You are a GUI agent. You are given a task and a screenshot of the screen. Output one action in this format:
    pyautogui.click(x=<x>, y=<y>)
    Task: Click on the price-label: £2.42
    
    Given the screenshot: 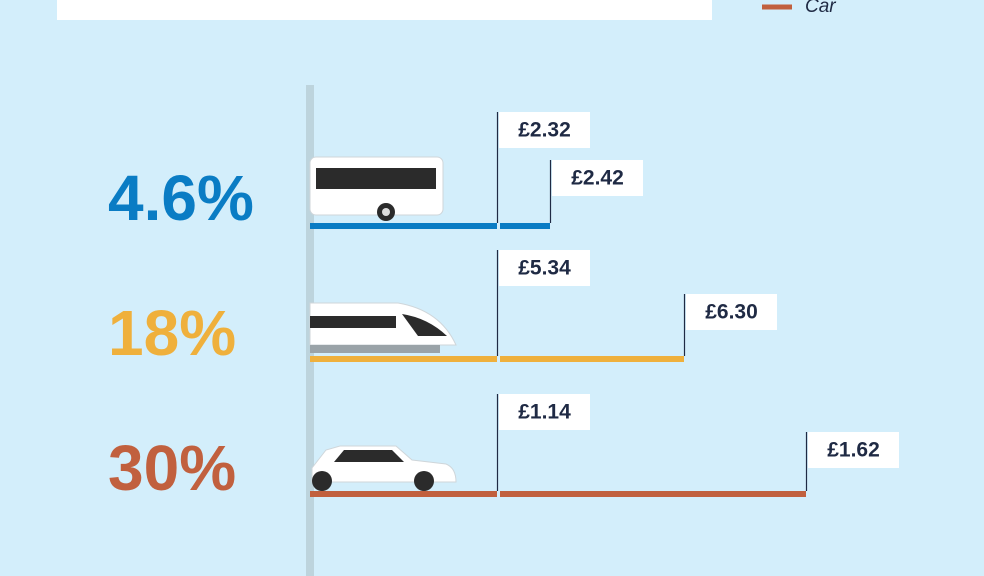 What is the action you would take?
    pyautogui.click(x=597, y=178)
    